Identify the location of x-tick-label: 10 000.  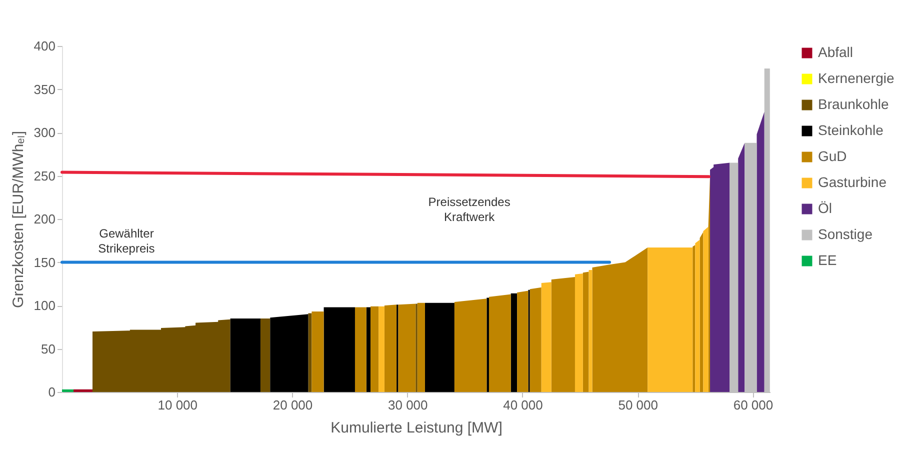
(178, 405).